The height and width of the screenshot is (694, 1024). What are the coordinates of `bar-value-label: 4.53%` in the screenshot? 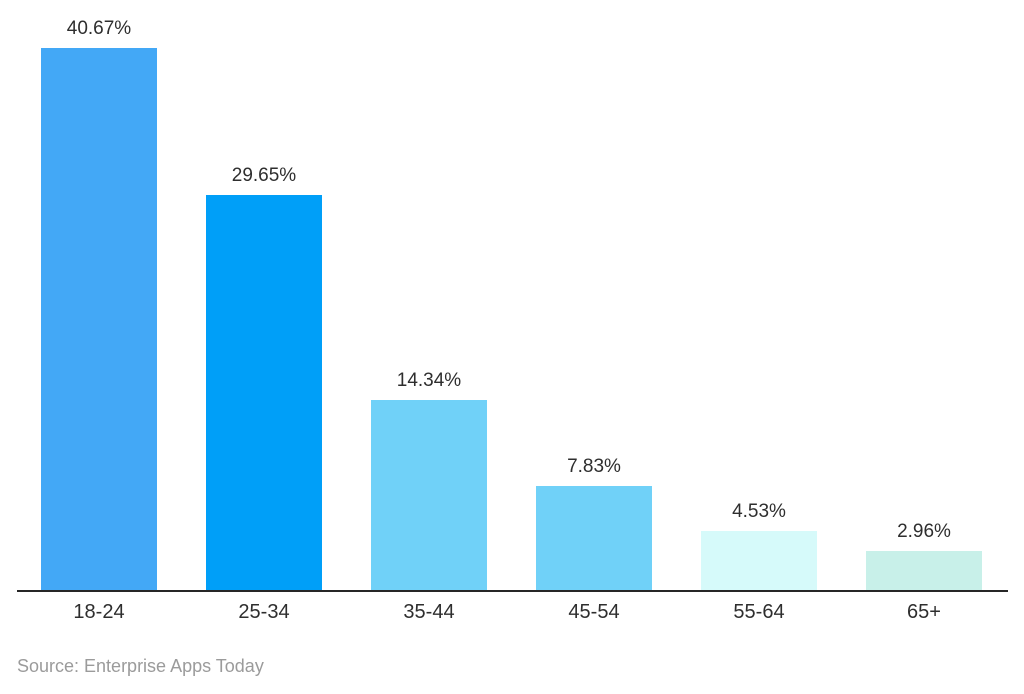 It's located at (759, 511).